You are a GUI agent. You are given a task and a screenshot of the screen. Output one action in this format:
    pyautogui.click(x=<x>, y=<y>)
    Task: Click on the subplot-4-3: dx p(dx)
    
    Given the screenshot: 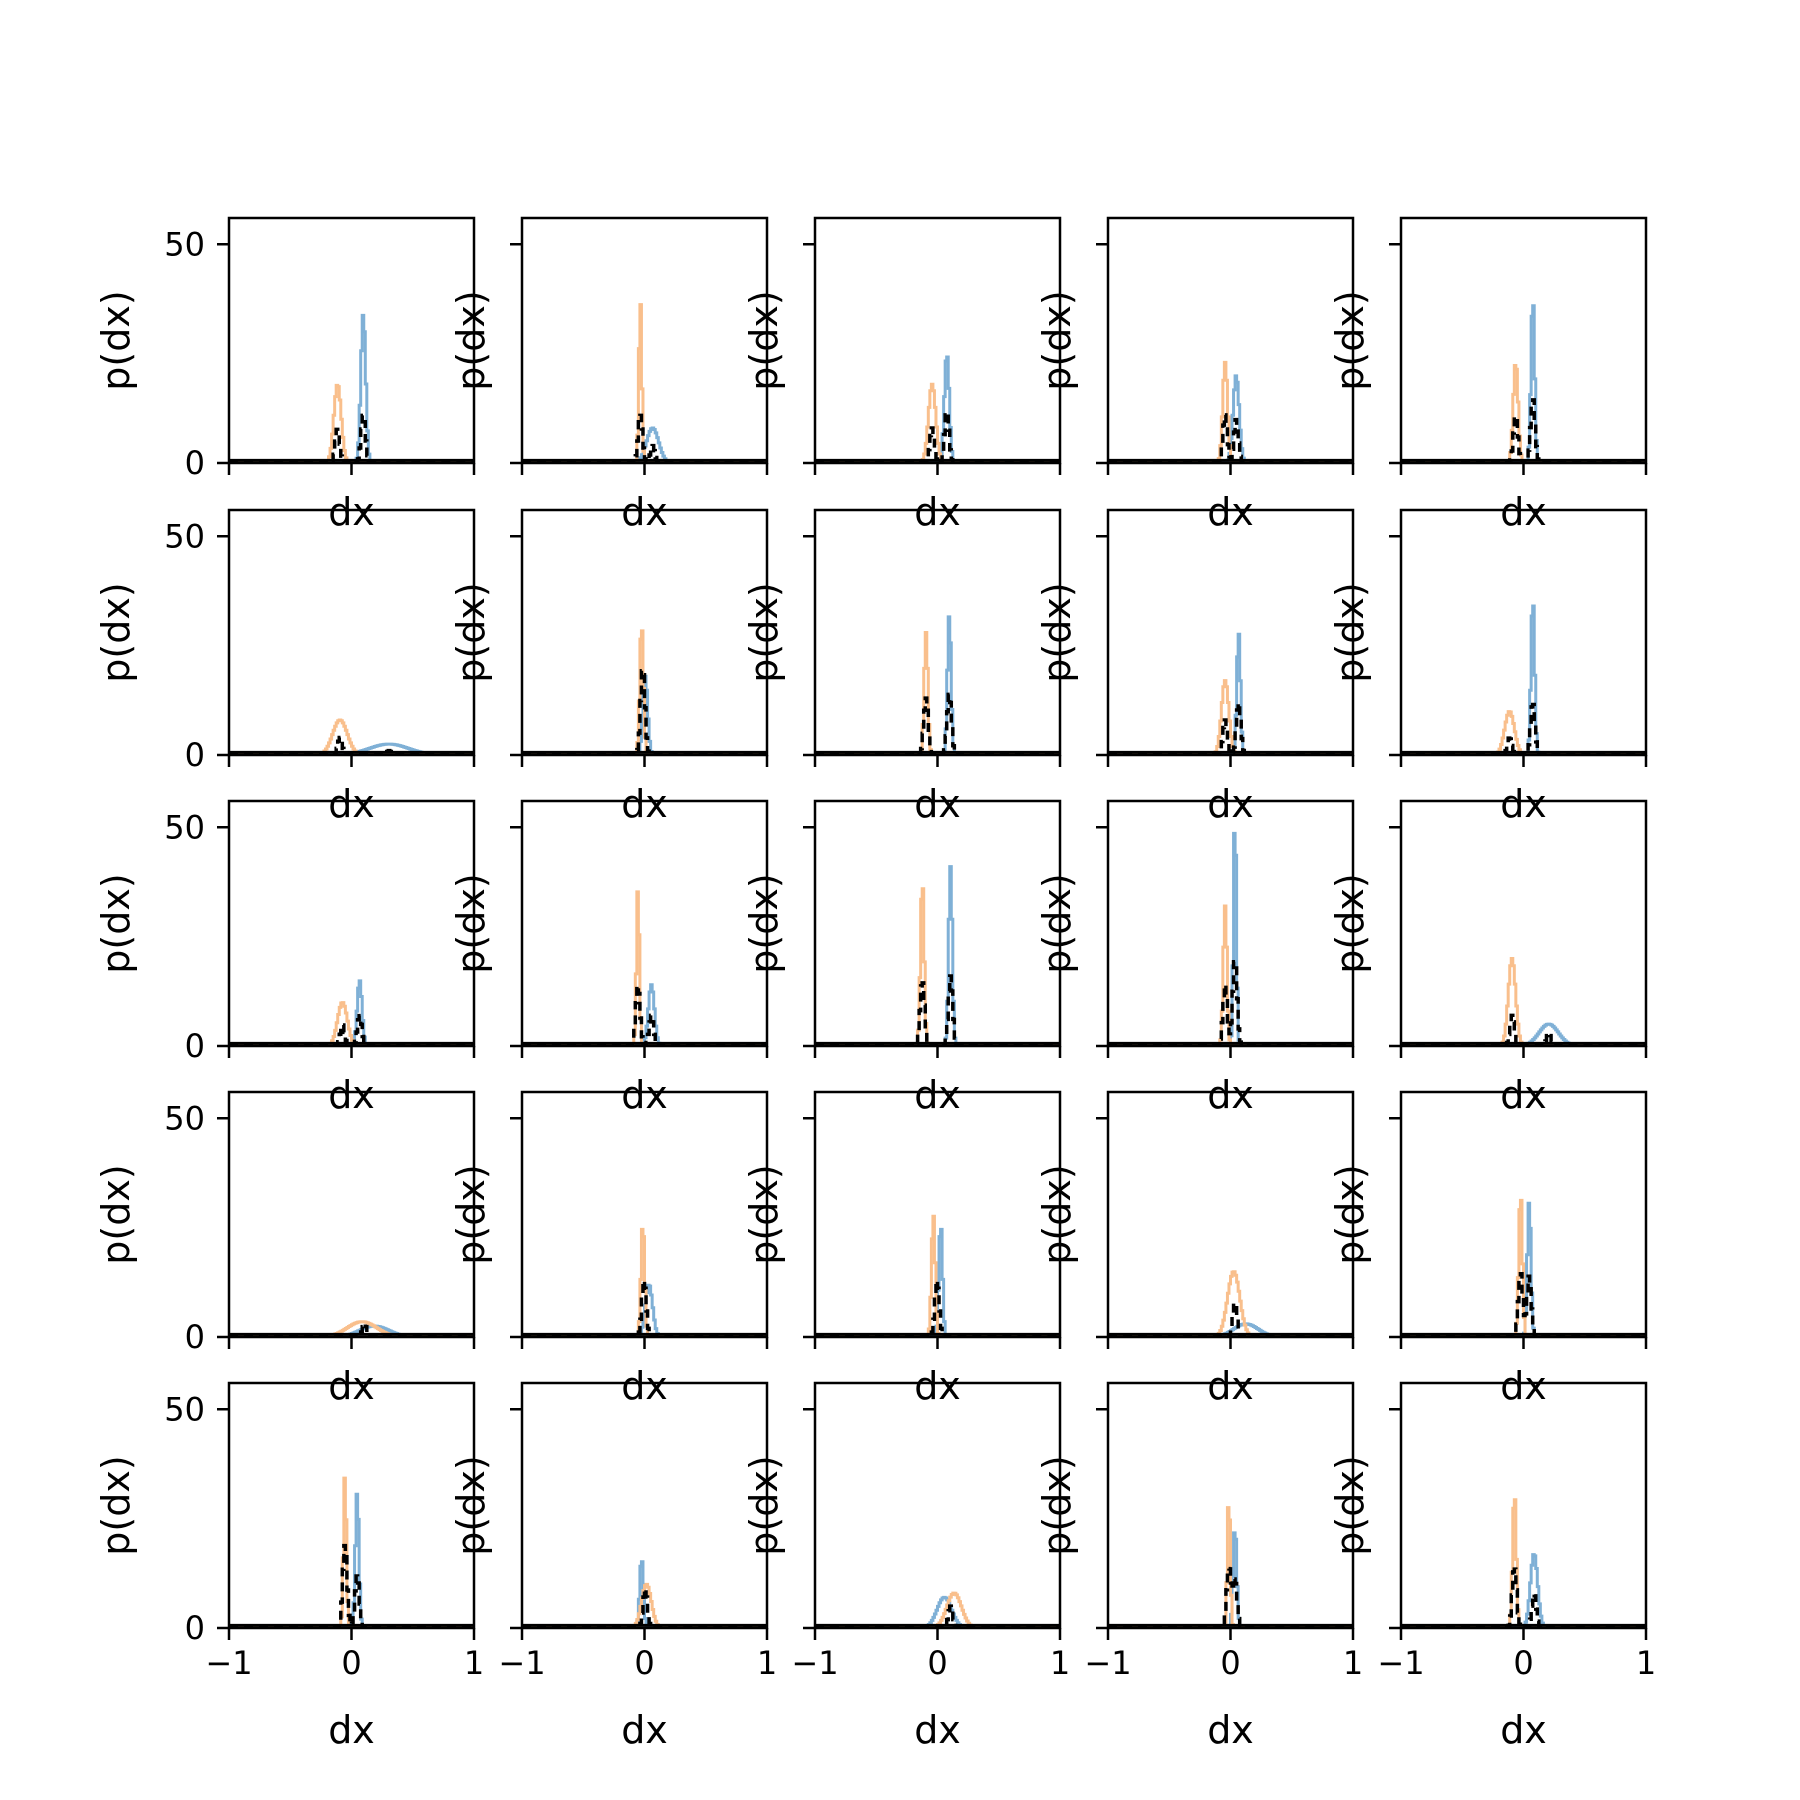 What is the action you would take?
    pyautogui.click(x=902, y=1249)
    